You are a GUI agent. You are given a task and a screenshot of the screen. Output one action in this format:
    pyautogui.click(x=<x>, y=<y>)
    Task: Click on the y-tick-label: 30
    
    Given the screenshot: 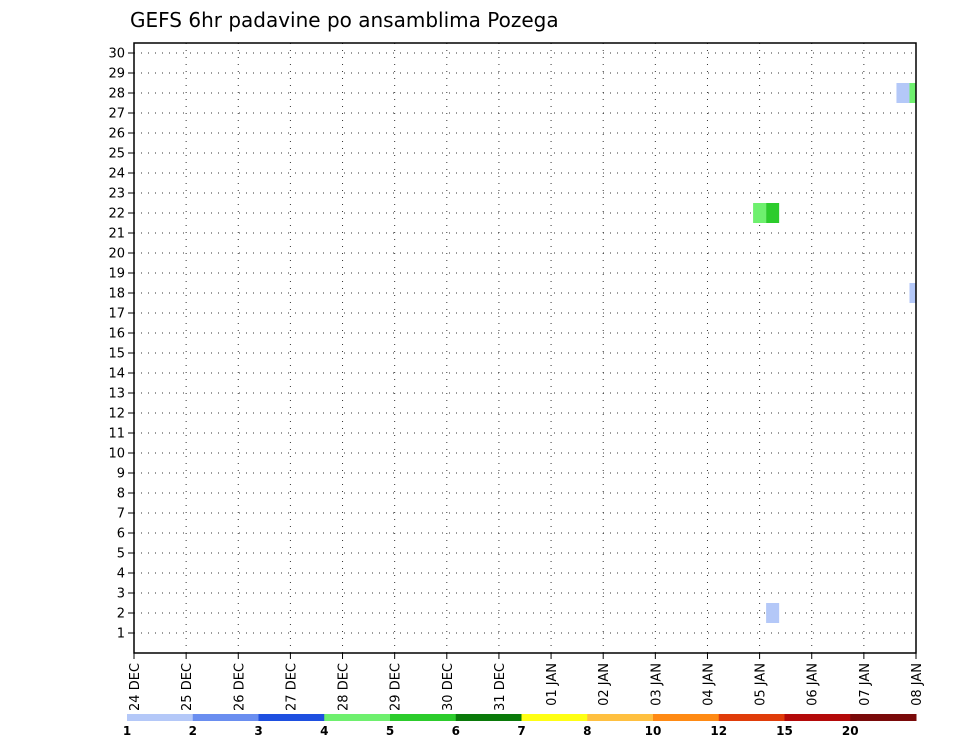 What is the action you would take?
    pyautogui.click(x=116, y=54)
    